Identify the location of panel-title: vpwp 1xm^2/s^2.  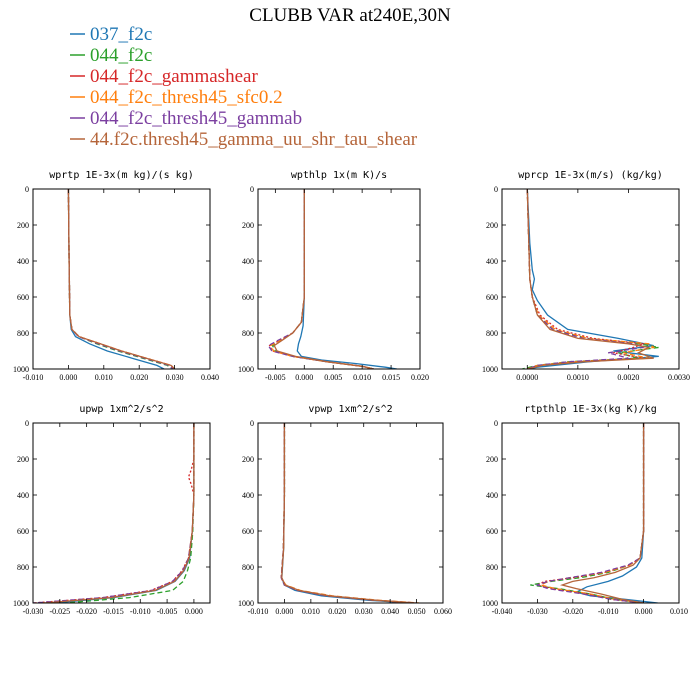
(350, 409).